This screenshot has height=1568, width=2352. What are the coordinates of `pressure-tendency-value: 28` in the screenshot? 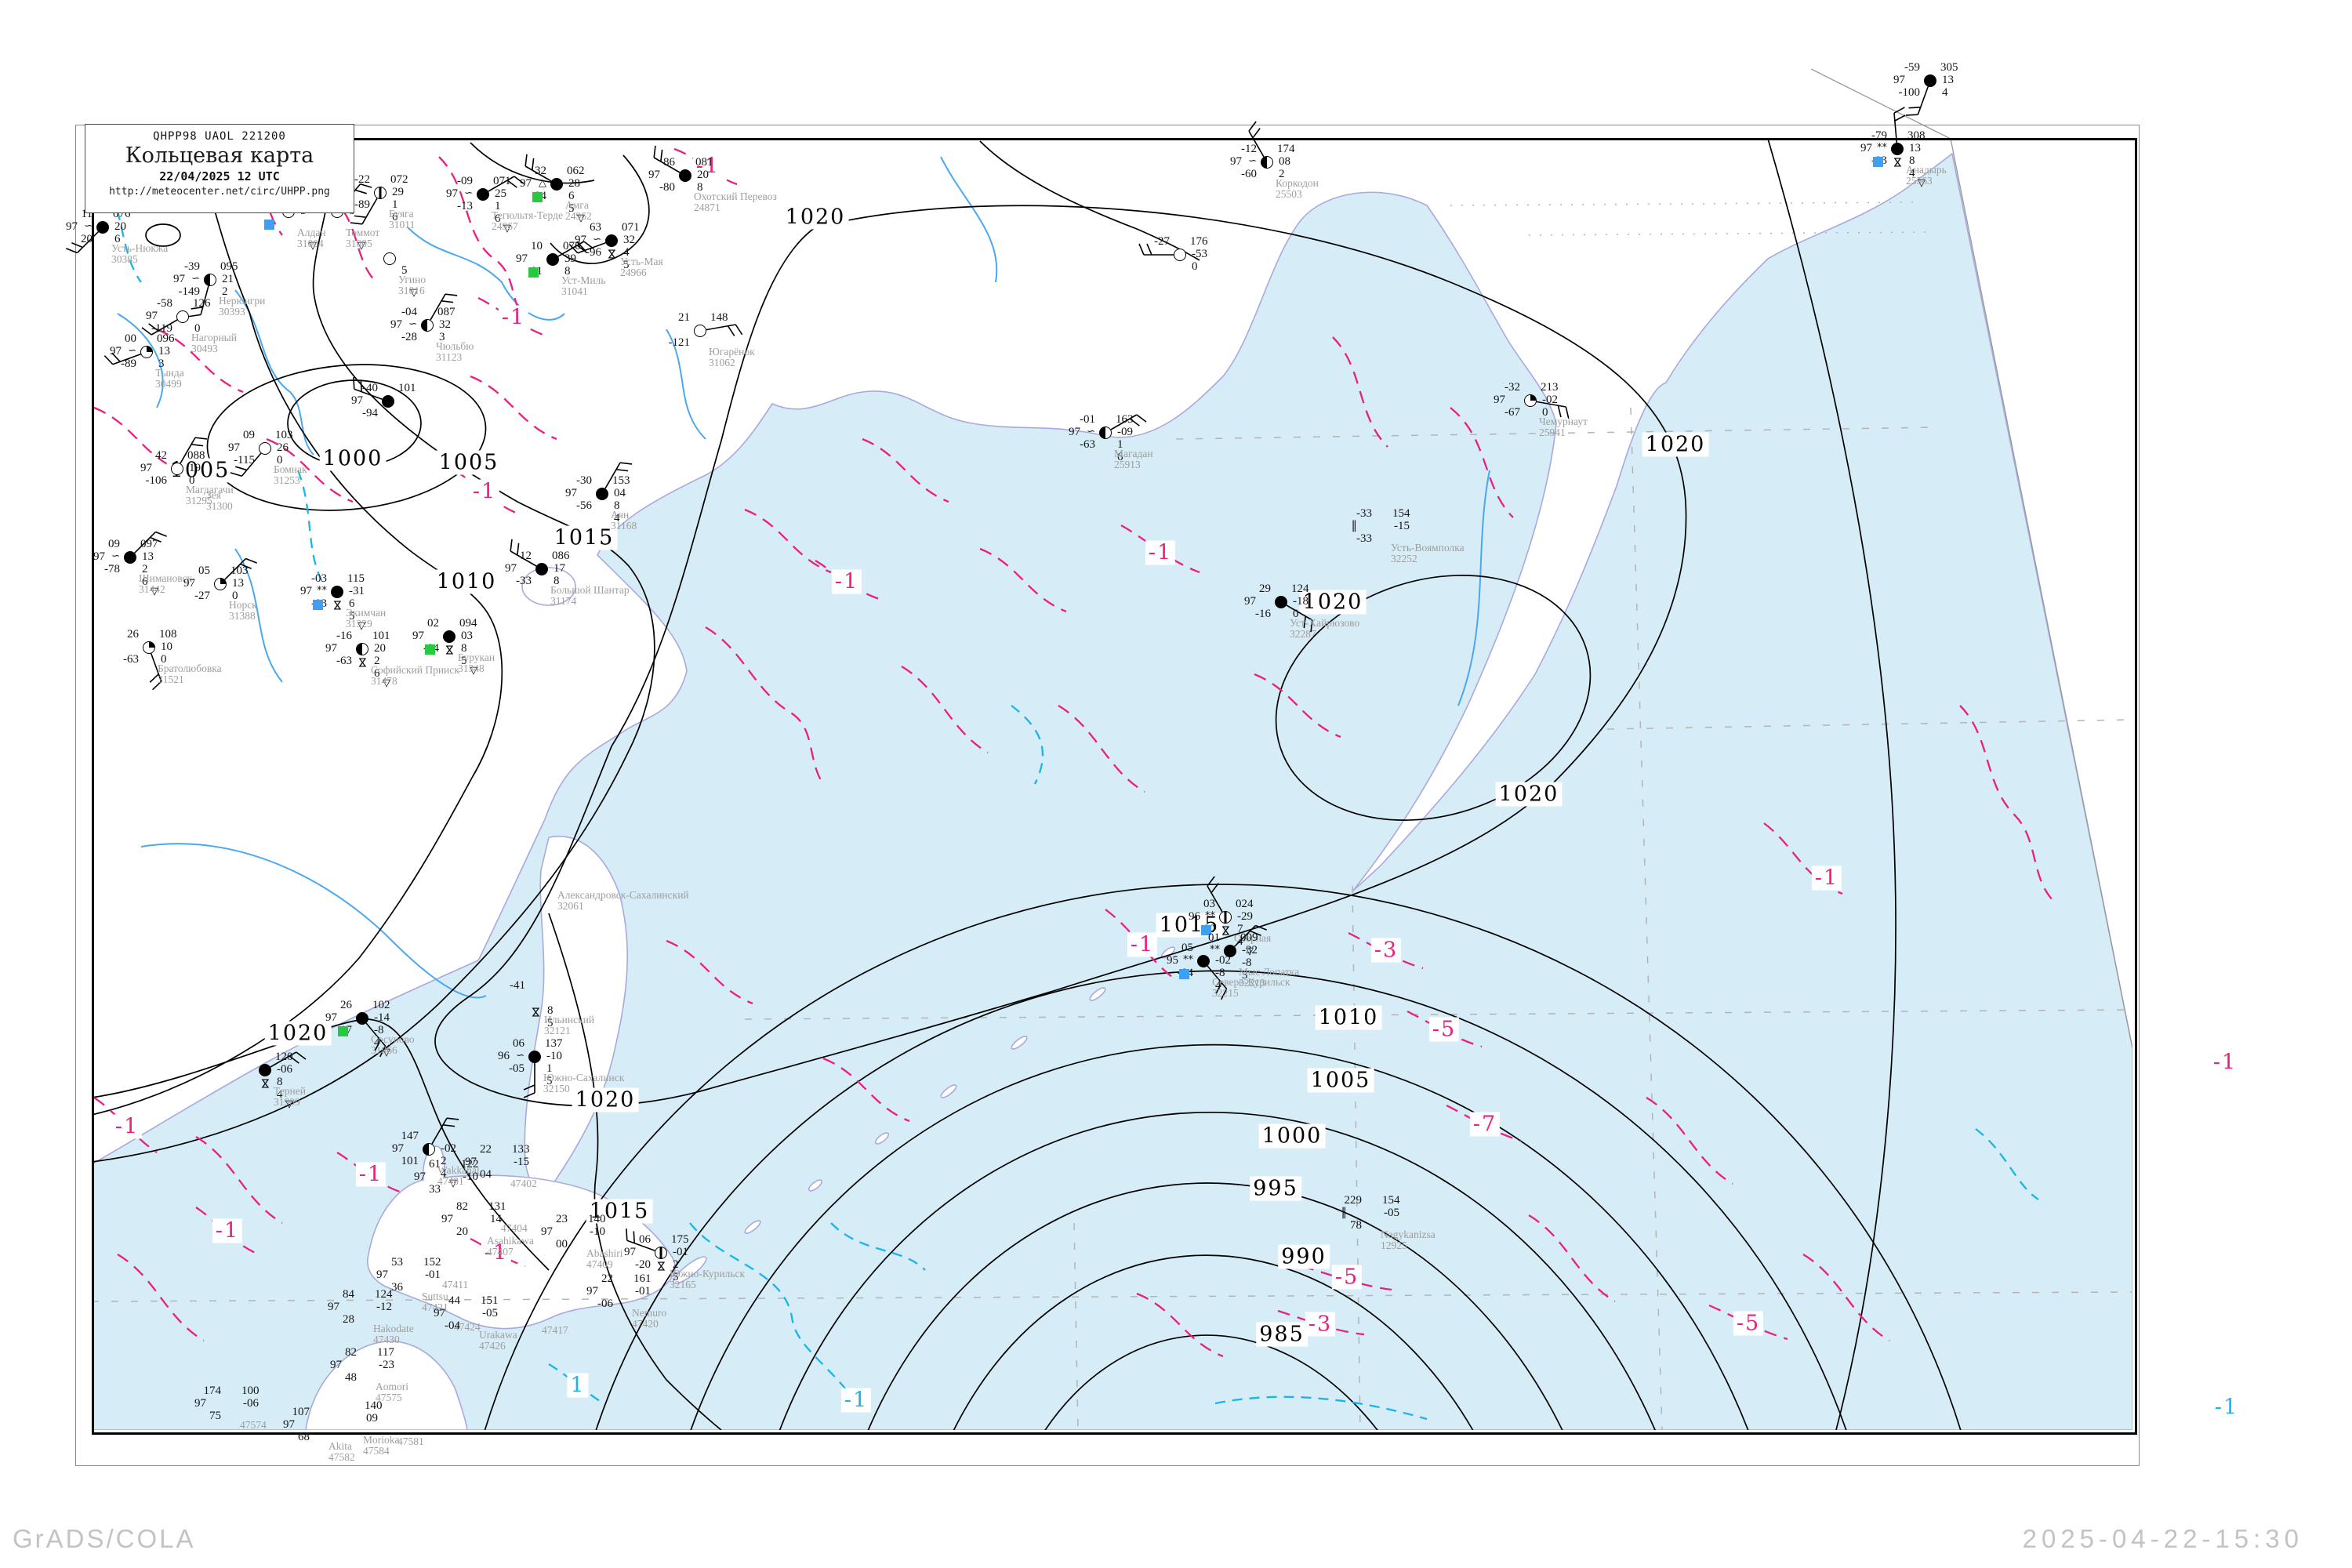 It's located at (574, 183).